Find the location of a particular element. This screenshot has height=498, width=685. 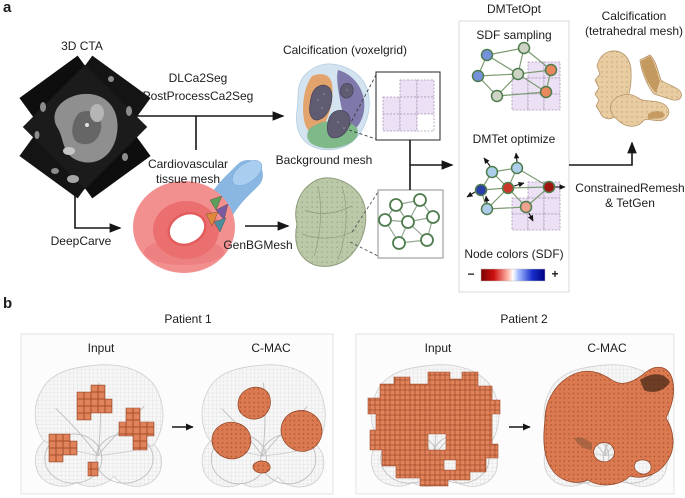

patient1-title: Patient 1 is located at coordinates (188, 319).